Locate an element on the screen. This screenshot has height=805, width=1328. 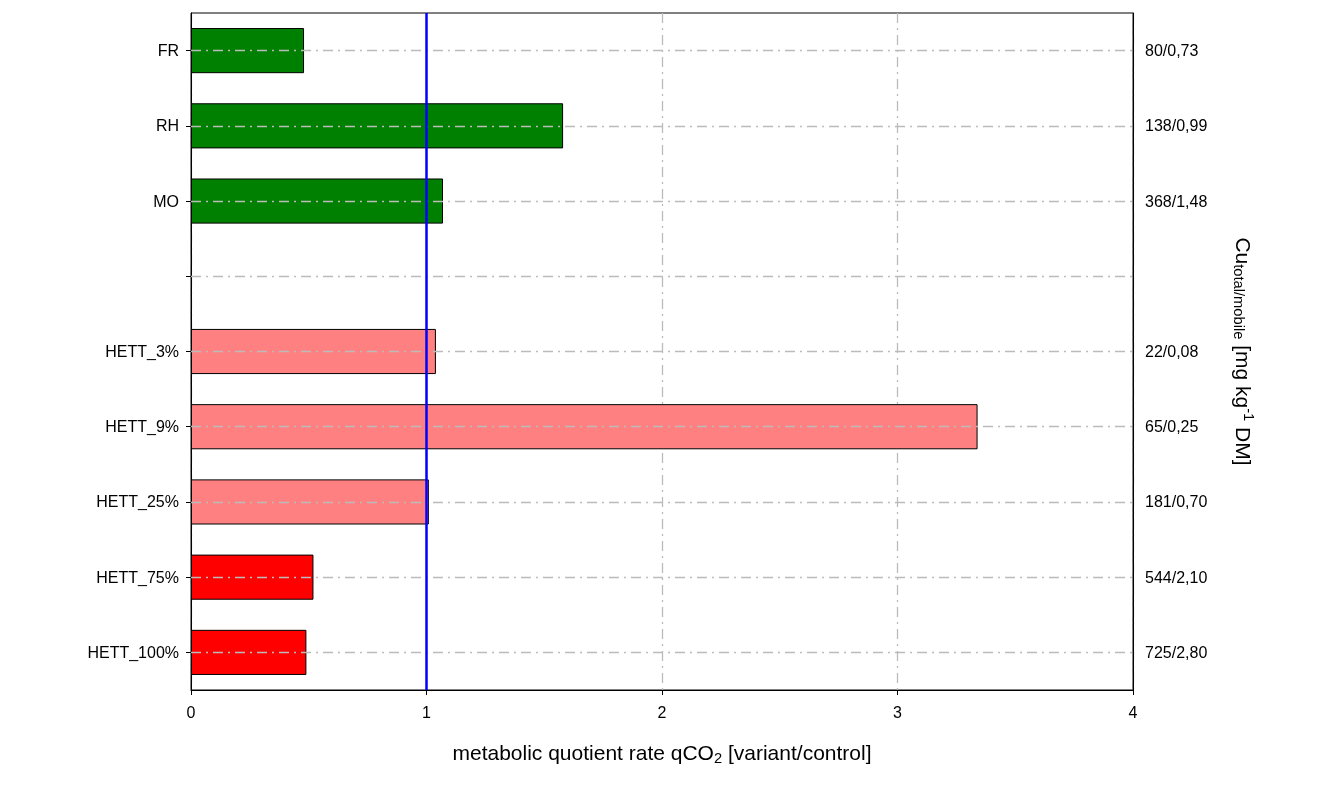
y2-tick-label: 138/0,99 is located at coordinates (1176, 126).